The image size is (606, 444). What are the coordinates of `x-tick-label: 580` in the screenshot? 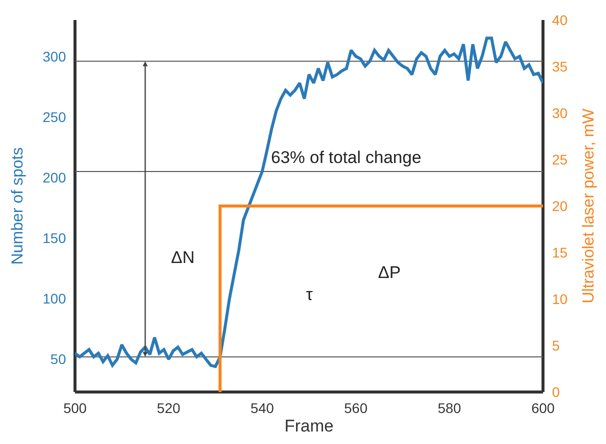 It's located at (450, 408).